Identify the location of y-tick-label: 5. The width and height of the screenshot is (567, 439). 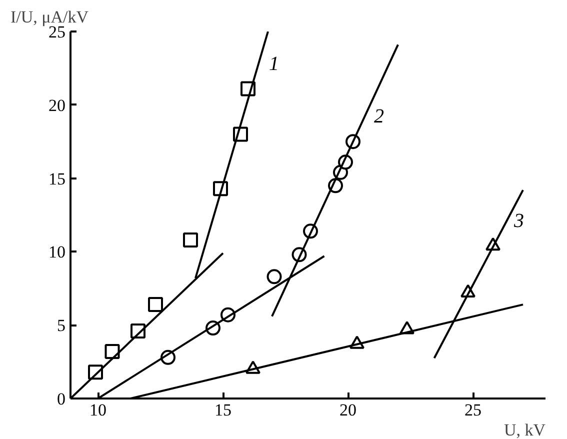
(61, 326).